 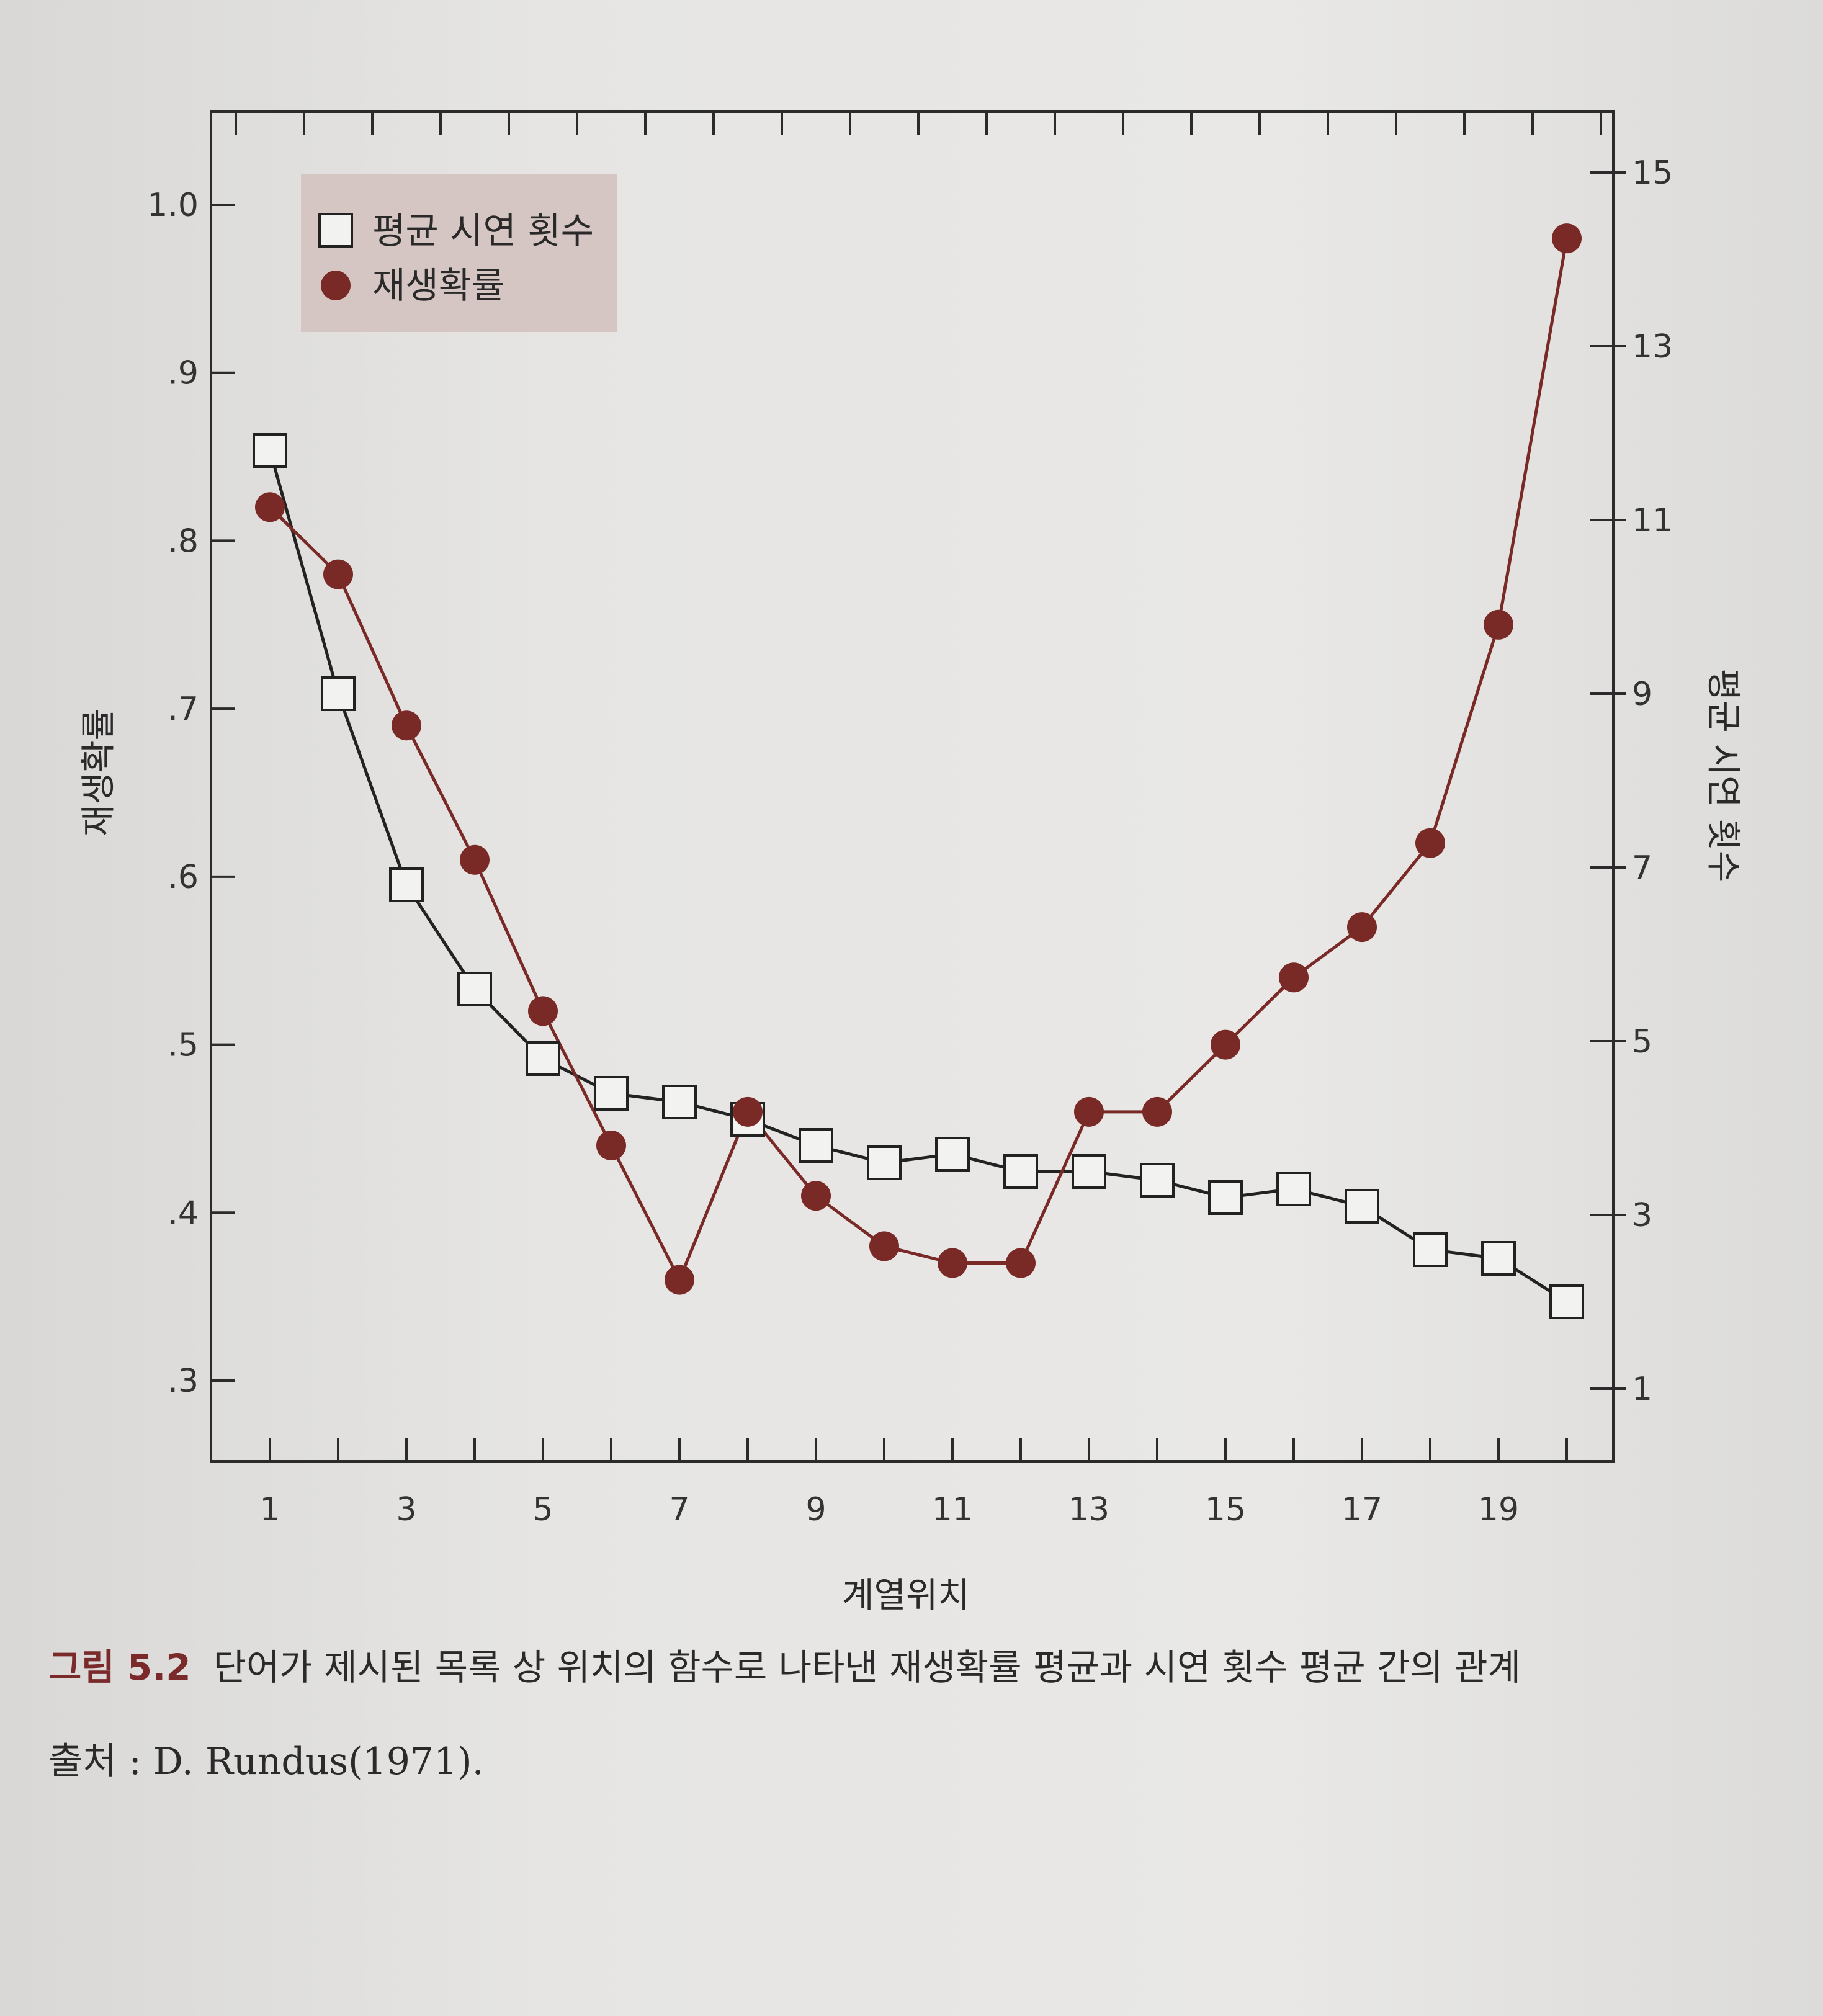 I want to click on y-left-tick-label: .8, so click(x=183, y=541).